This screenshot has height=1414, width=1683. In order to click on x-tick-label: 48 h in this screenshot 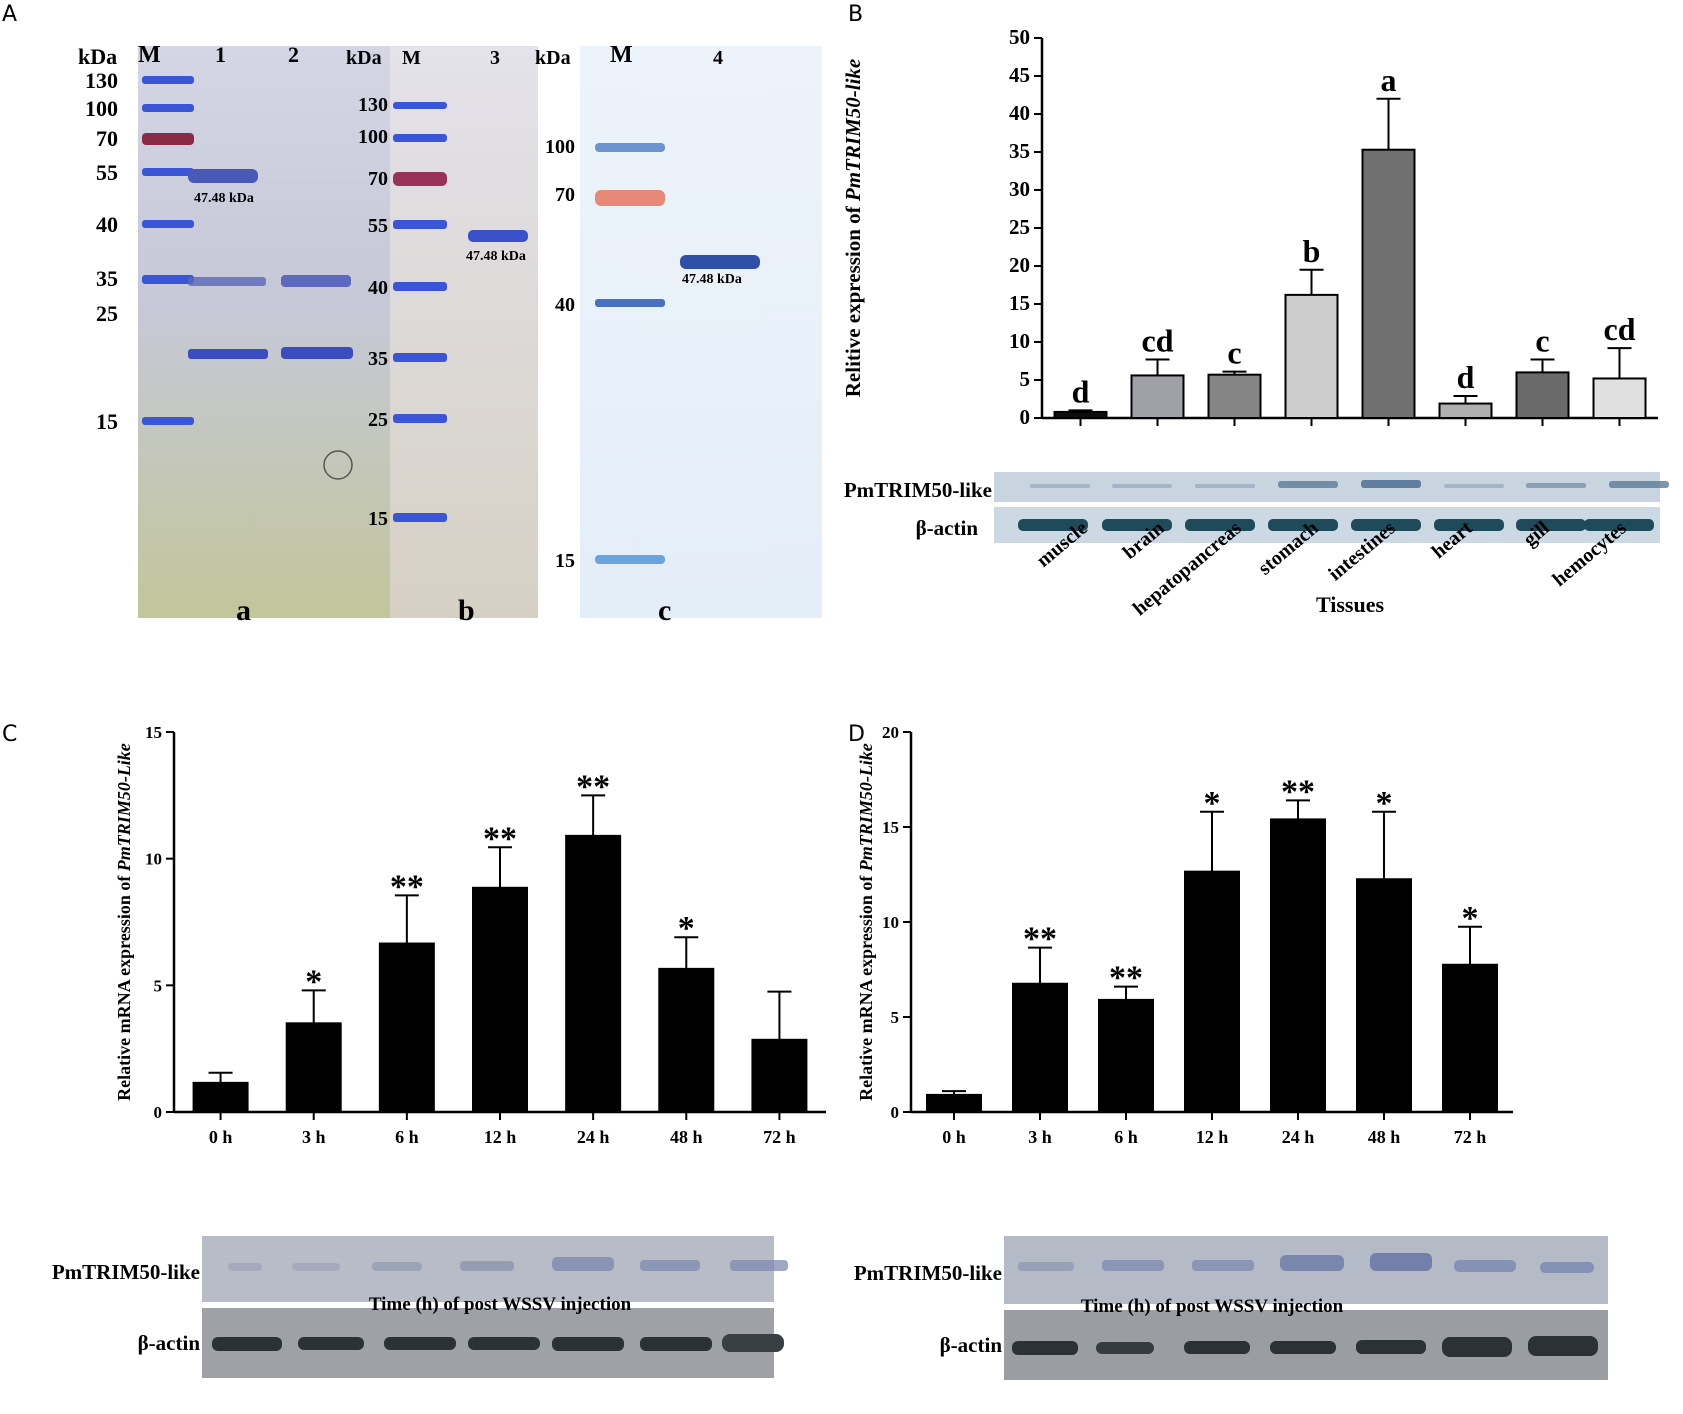, I will do `click(686, 1137)`.